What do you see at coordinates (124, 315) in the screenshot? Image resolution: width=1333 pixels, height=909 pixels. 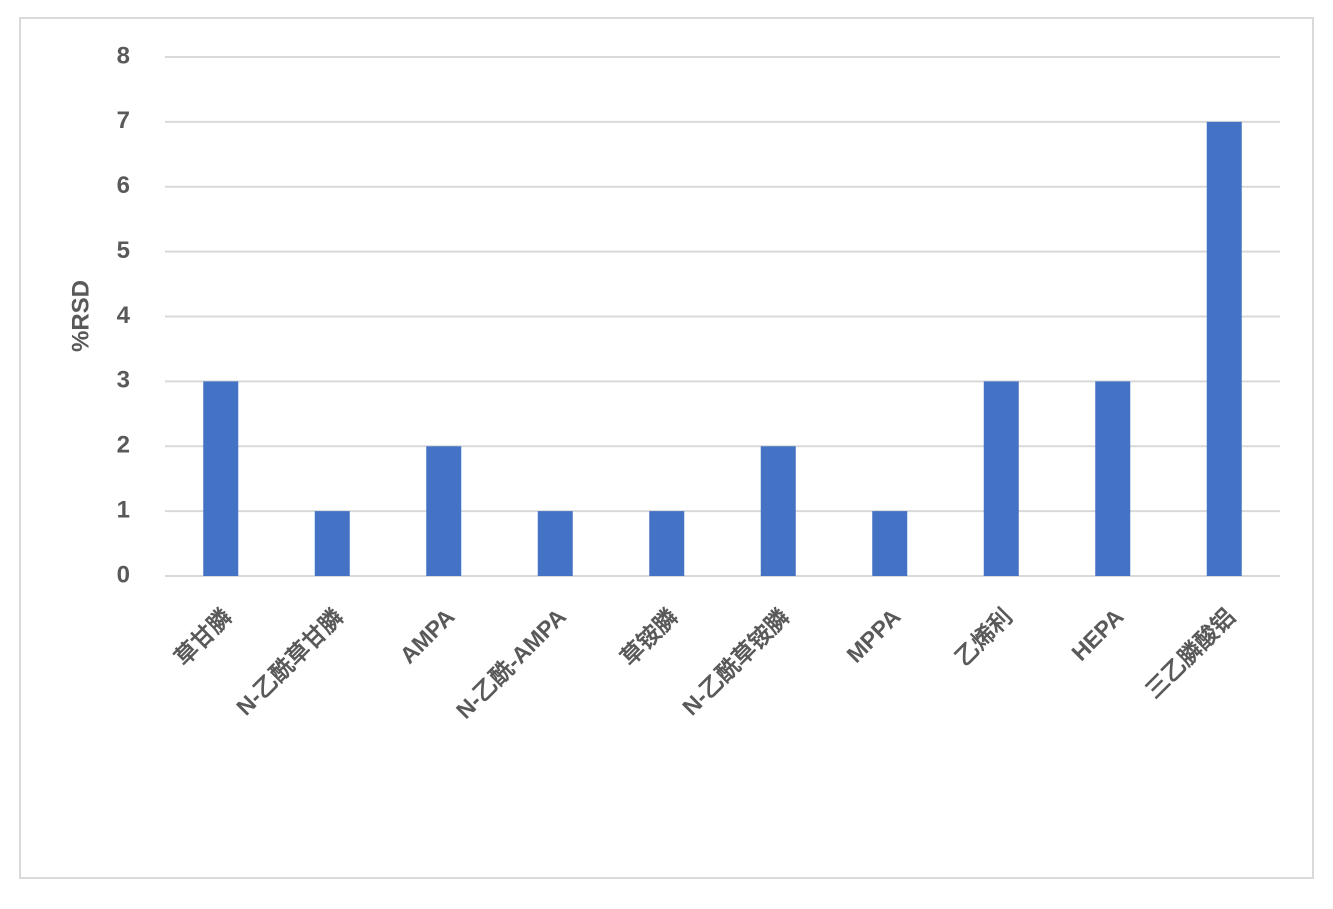 I see `y-tick-label: 4` at bounding box center [124, 315].